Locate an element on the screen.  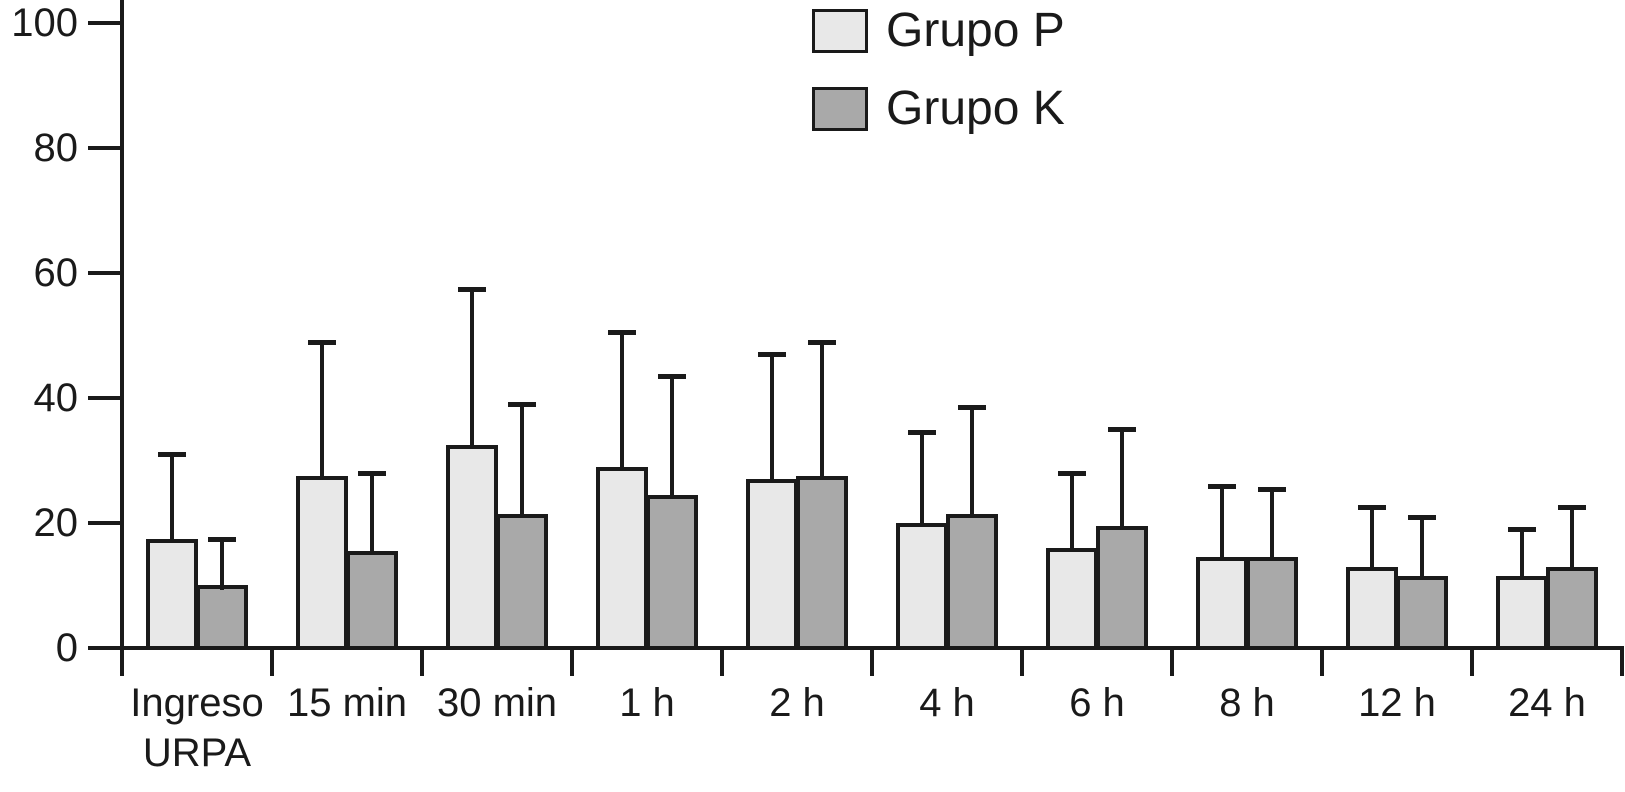
x-category-label: 30 min is located at coordinates (497, 703).